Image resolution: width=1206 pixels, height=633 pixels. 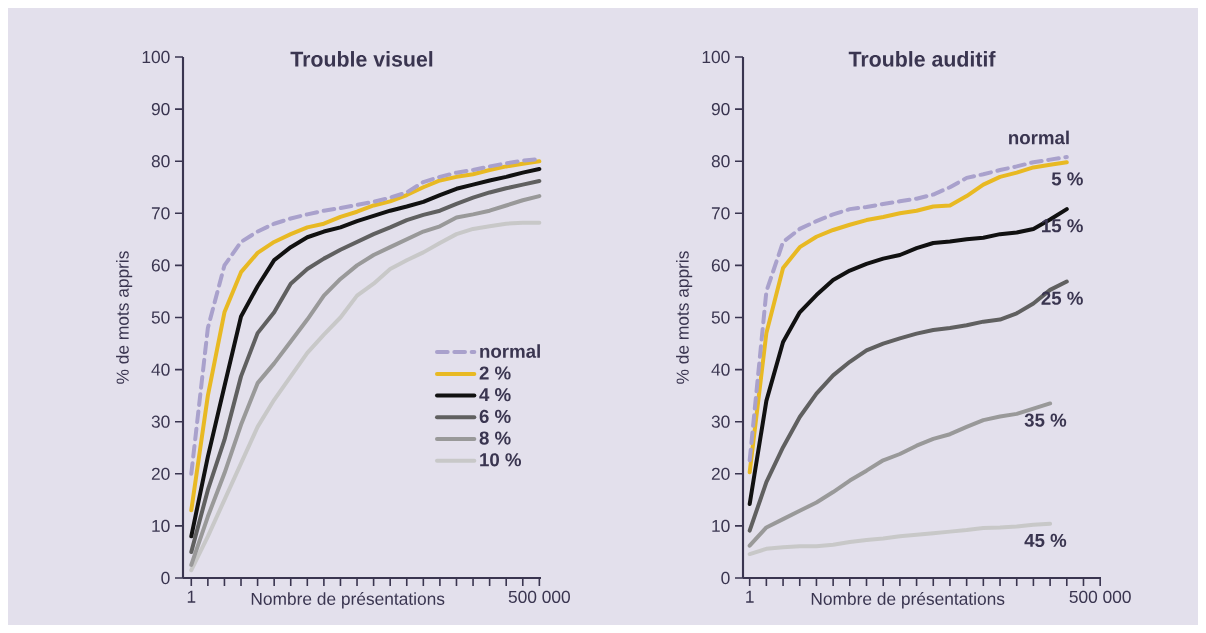 What do you see at coordinates (1062, 298) in the screenshot?
I see `series-label: 25 %` at bounding box center [1062, 298].